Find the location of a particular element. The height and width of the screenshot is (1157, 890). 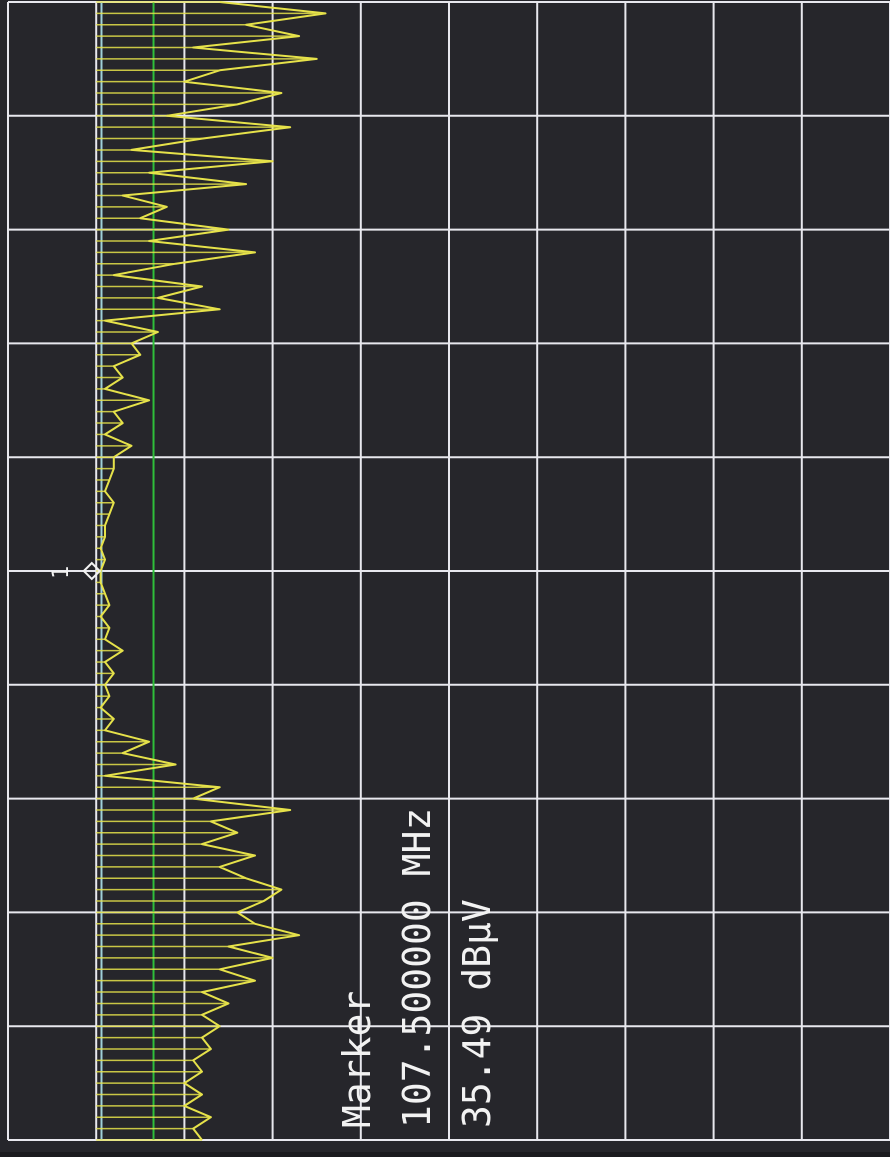

marker-label: Marker is located at coordinates (357, 1059).